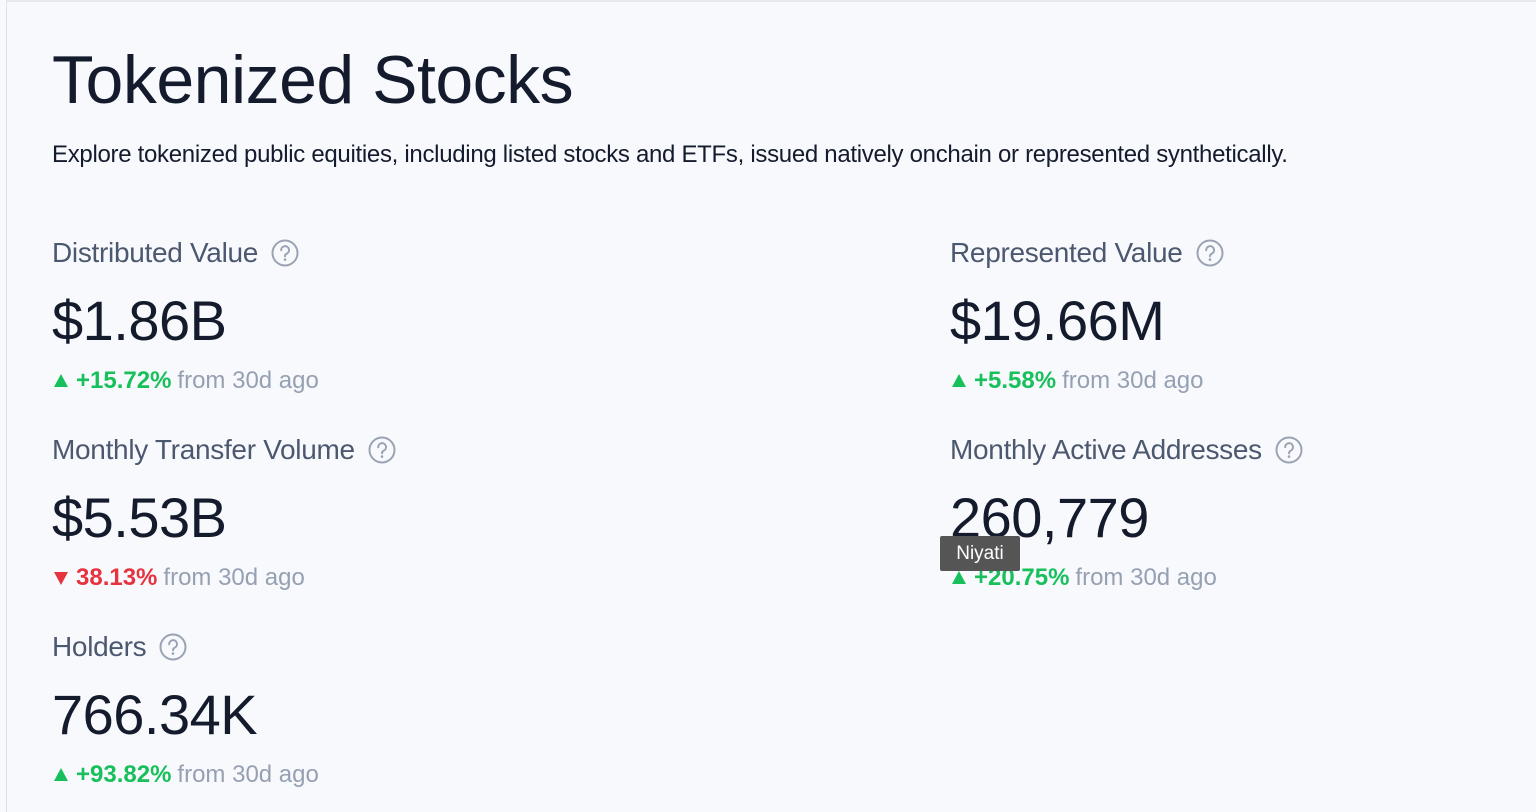  I want to click on metric-change-row: +5.58% from 30d ago, so click(1243, 381).